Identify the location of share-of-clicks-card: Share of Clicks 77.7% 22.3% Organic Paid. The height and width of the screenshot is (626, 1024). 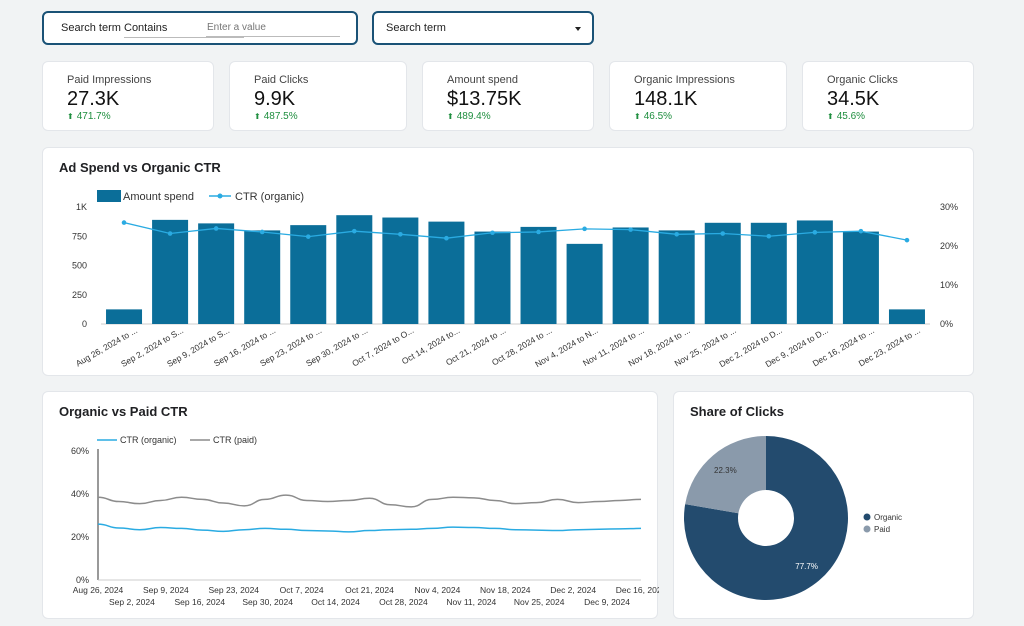
(823, 505).